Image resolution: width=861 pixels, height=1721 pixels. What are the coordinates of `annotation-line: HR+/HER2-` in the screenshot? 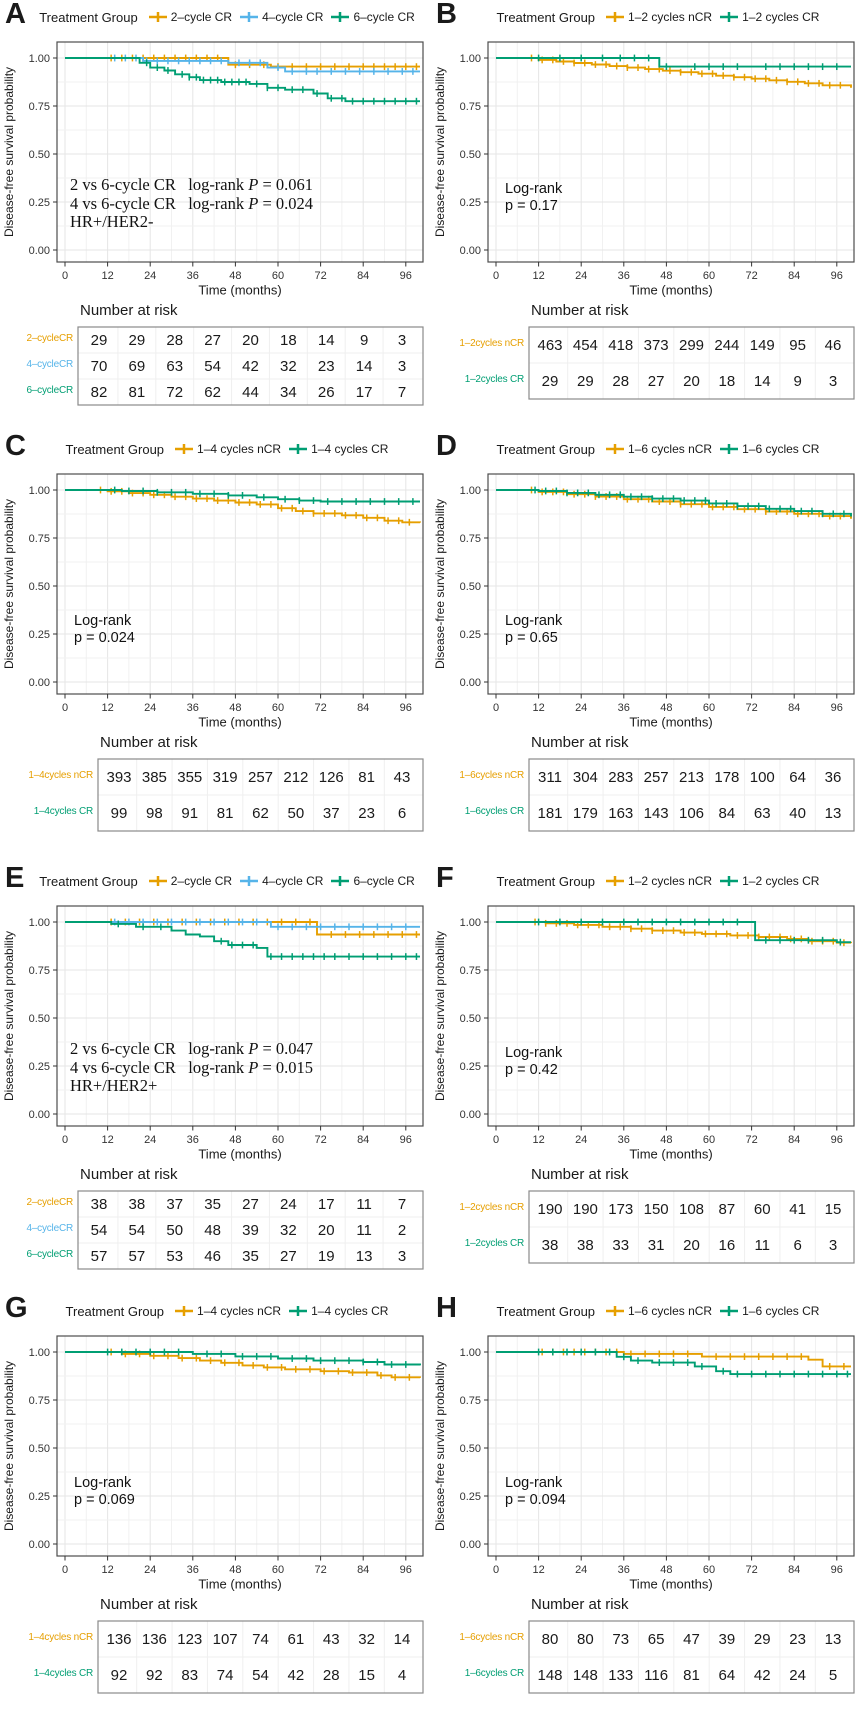 It's located at (112, 221).